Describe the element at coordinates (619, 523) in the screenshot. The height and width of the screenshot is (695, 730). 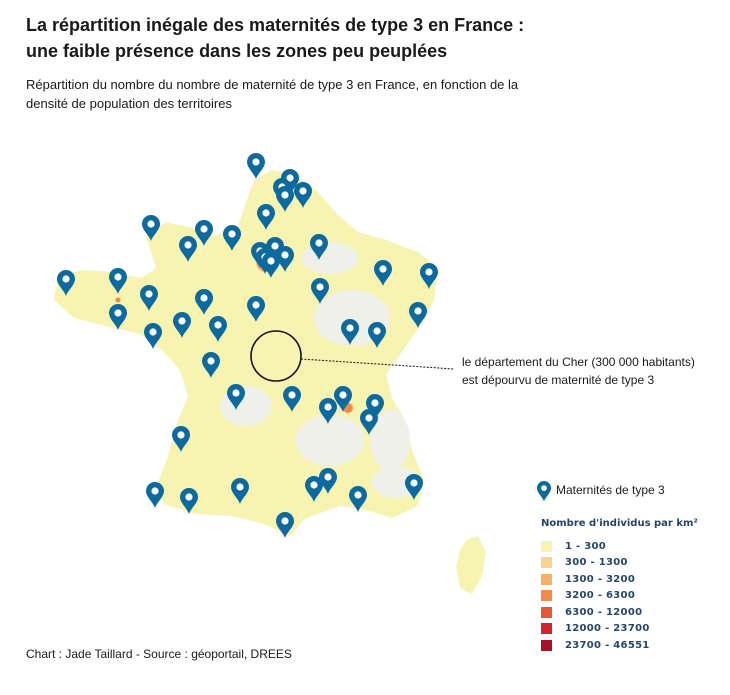
I see `density-legend-title: Nombre d'individus par km²` at that location.